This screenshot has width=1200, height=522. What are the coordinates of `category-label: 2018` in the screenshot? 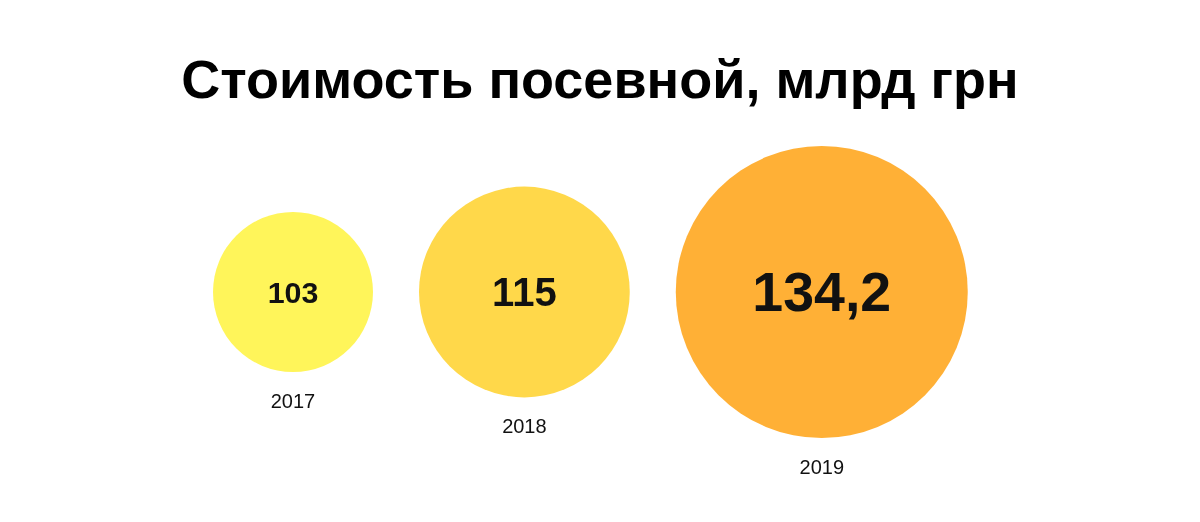 It's located at (524, 426).